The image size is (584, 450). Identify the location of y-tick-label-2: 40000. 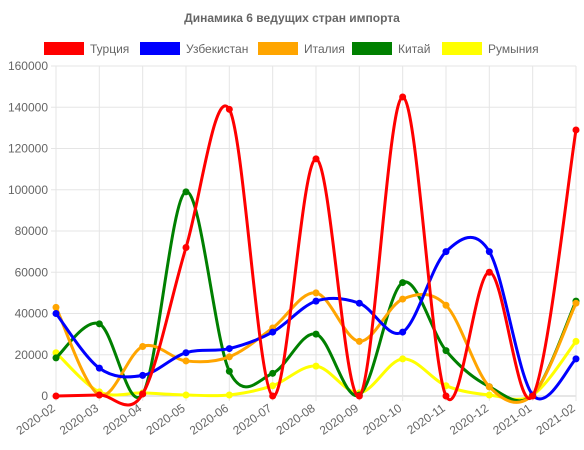
(32, 314).